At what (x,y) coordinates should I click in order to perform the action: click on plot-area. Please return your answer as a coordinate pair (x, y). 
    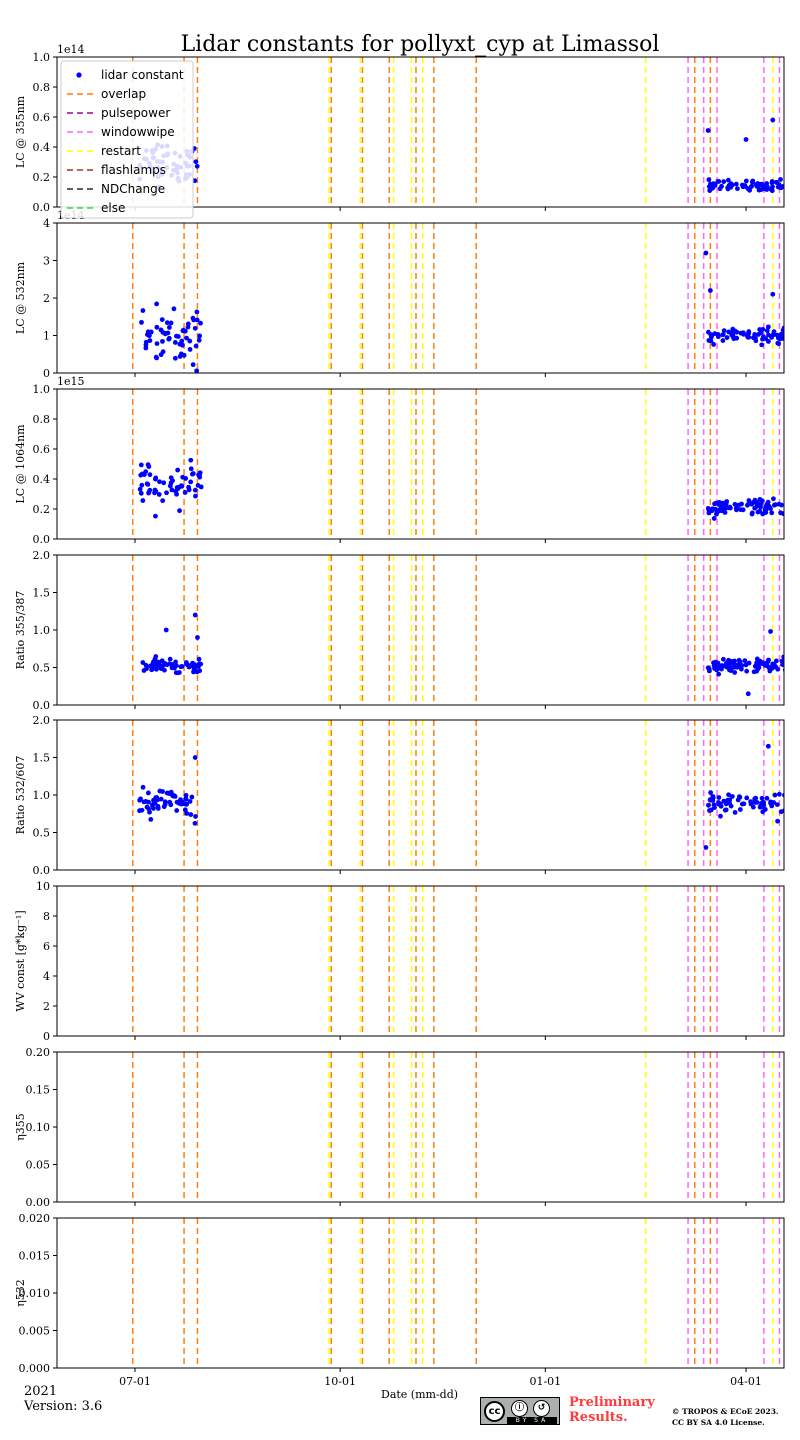
    Looking at the image, I should click on (400, 464).